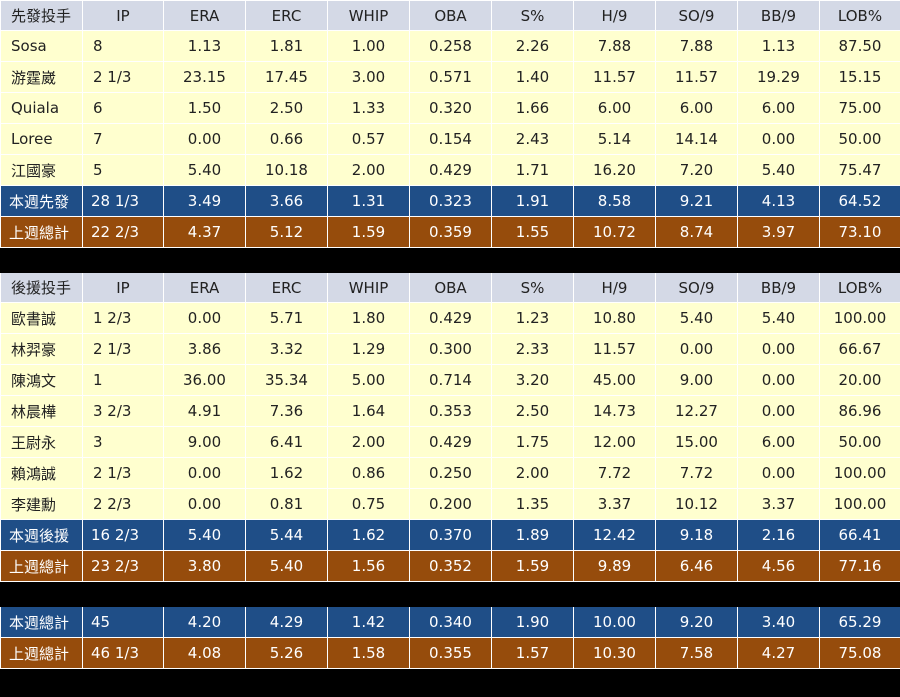 This screenshot has height=697, width=900. What do you see at coordinates (859, 442) in the screenshot?
I see `lob-pct-cell: 50.00` at bounding box center [859, 442].